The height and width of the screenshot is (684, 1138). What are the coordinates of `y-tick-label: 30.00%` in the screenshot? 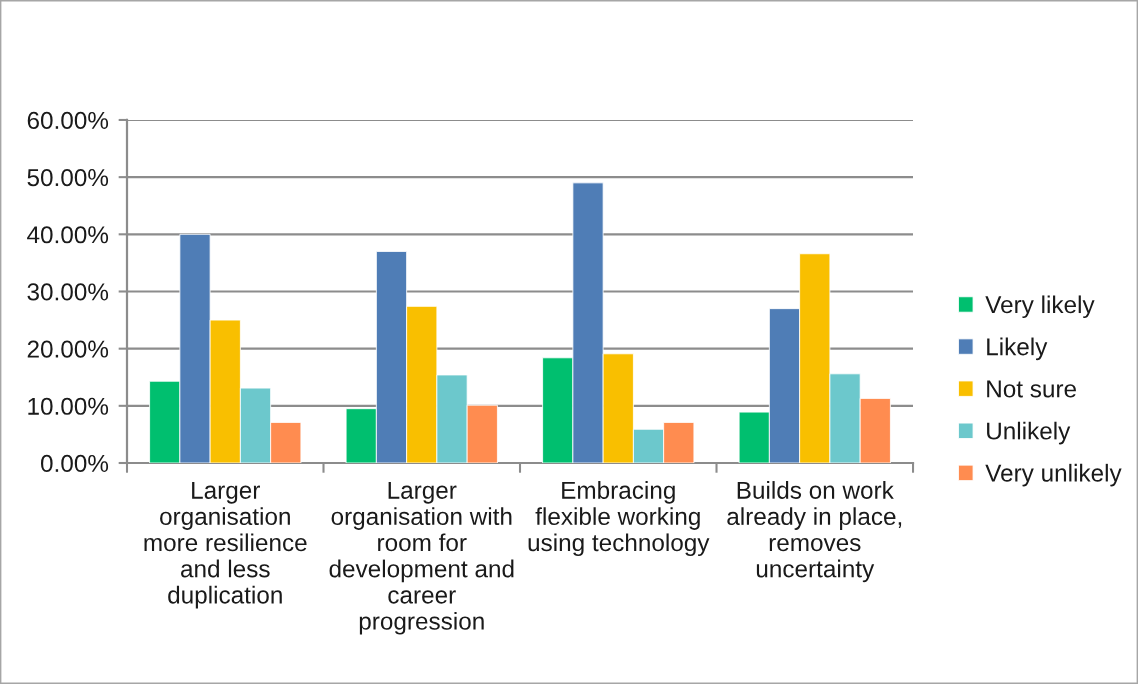 It's located at (68, 292).